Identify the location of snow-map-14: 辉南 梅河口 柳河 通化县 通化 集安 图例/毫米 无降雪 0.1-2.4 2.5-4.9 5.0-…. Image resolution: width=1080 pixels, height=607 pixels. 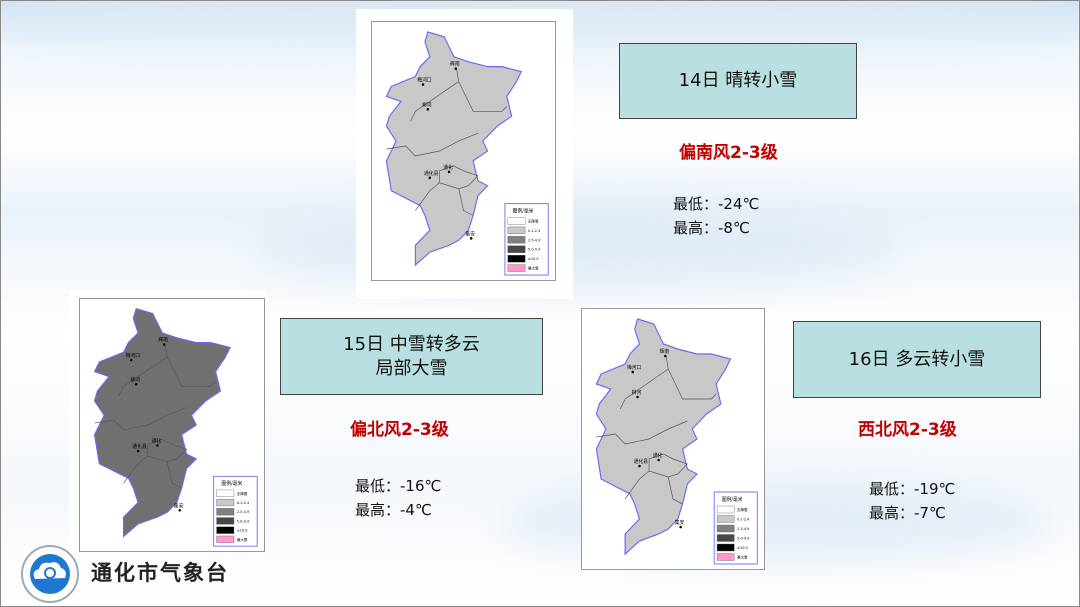
(463, 151).